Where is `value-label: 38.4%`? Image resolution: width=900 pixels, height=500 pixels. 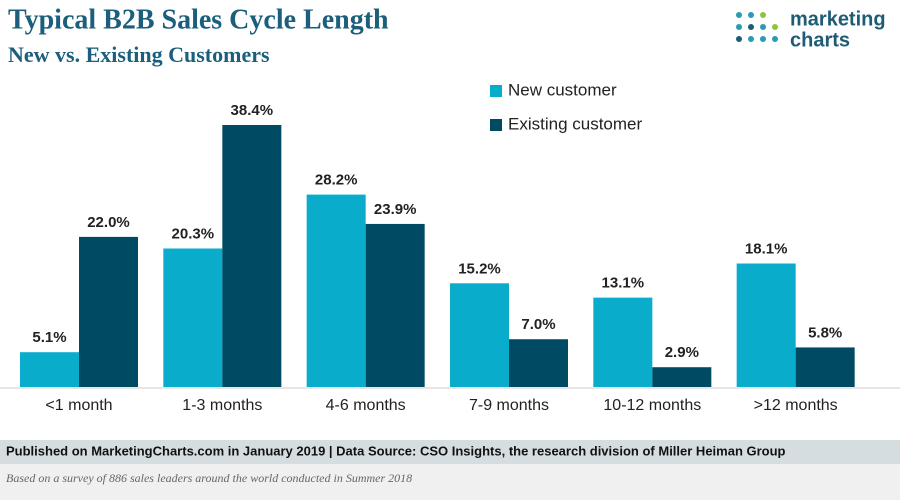
value-label: 38.4% is located at coordinates (252, 110).